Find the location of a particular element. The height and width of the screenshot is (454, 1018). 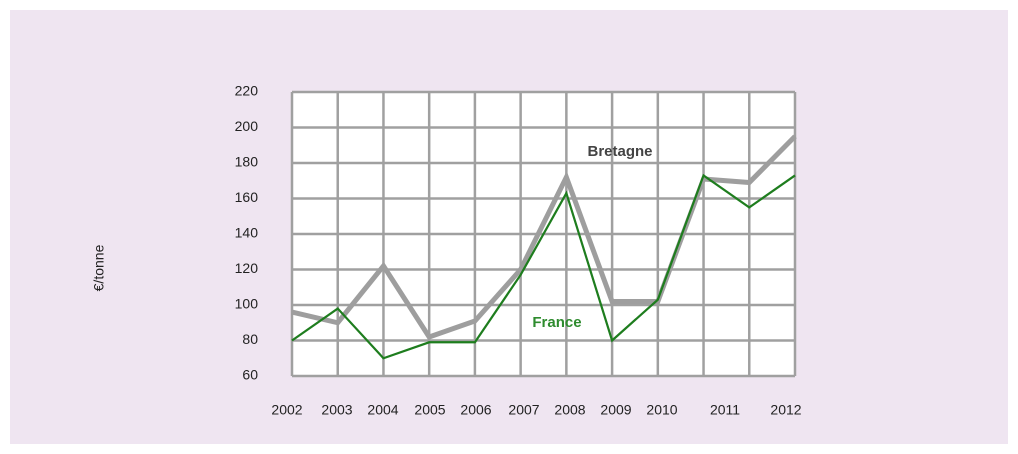

series-label: France is located at coordinates (556, 322).